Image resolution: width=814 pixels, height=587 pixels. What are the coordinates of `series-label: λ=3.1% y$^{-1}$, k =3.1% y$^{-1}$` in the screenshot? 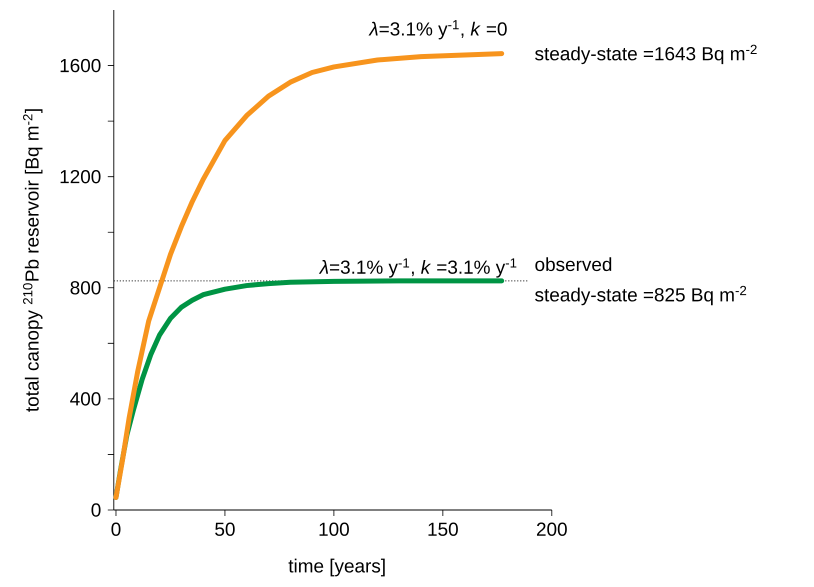 It's located at (417, 268).